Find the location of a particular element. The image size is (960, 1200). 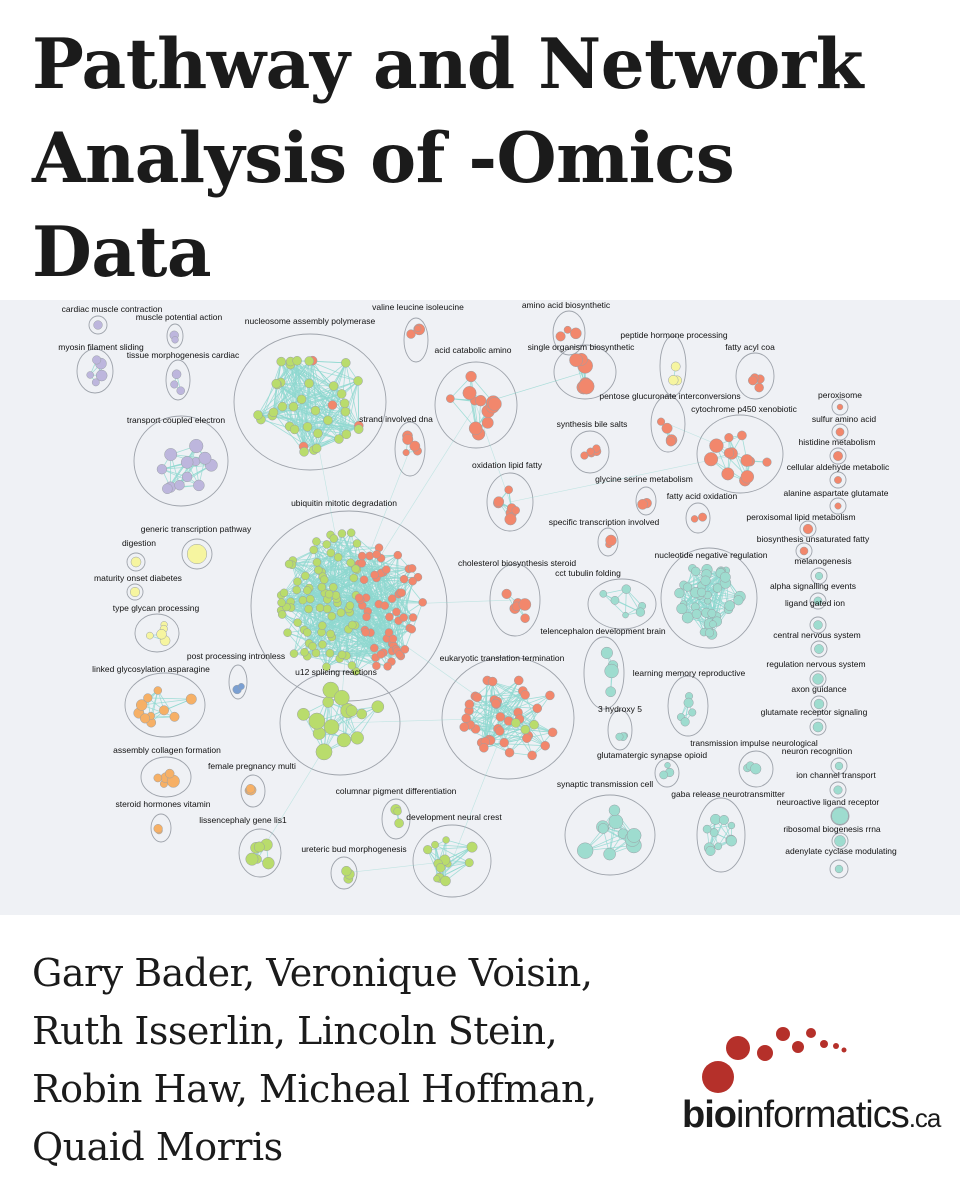

cluster-label: glycine serine metabolism is located at coordinates (644, 479).